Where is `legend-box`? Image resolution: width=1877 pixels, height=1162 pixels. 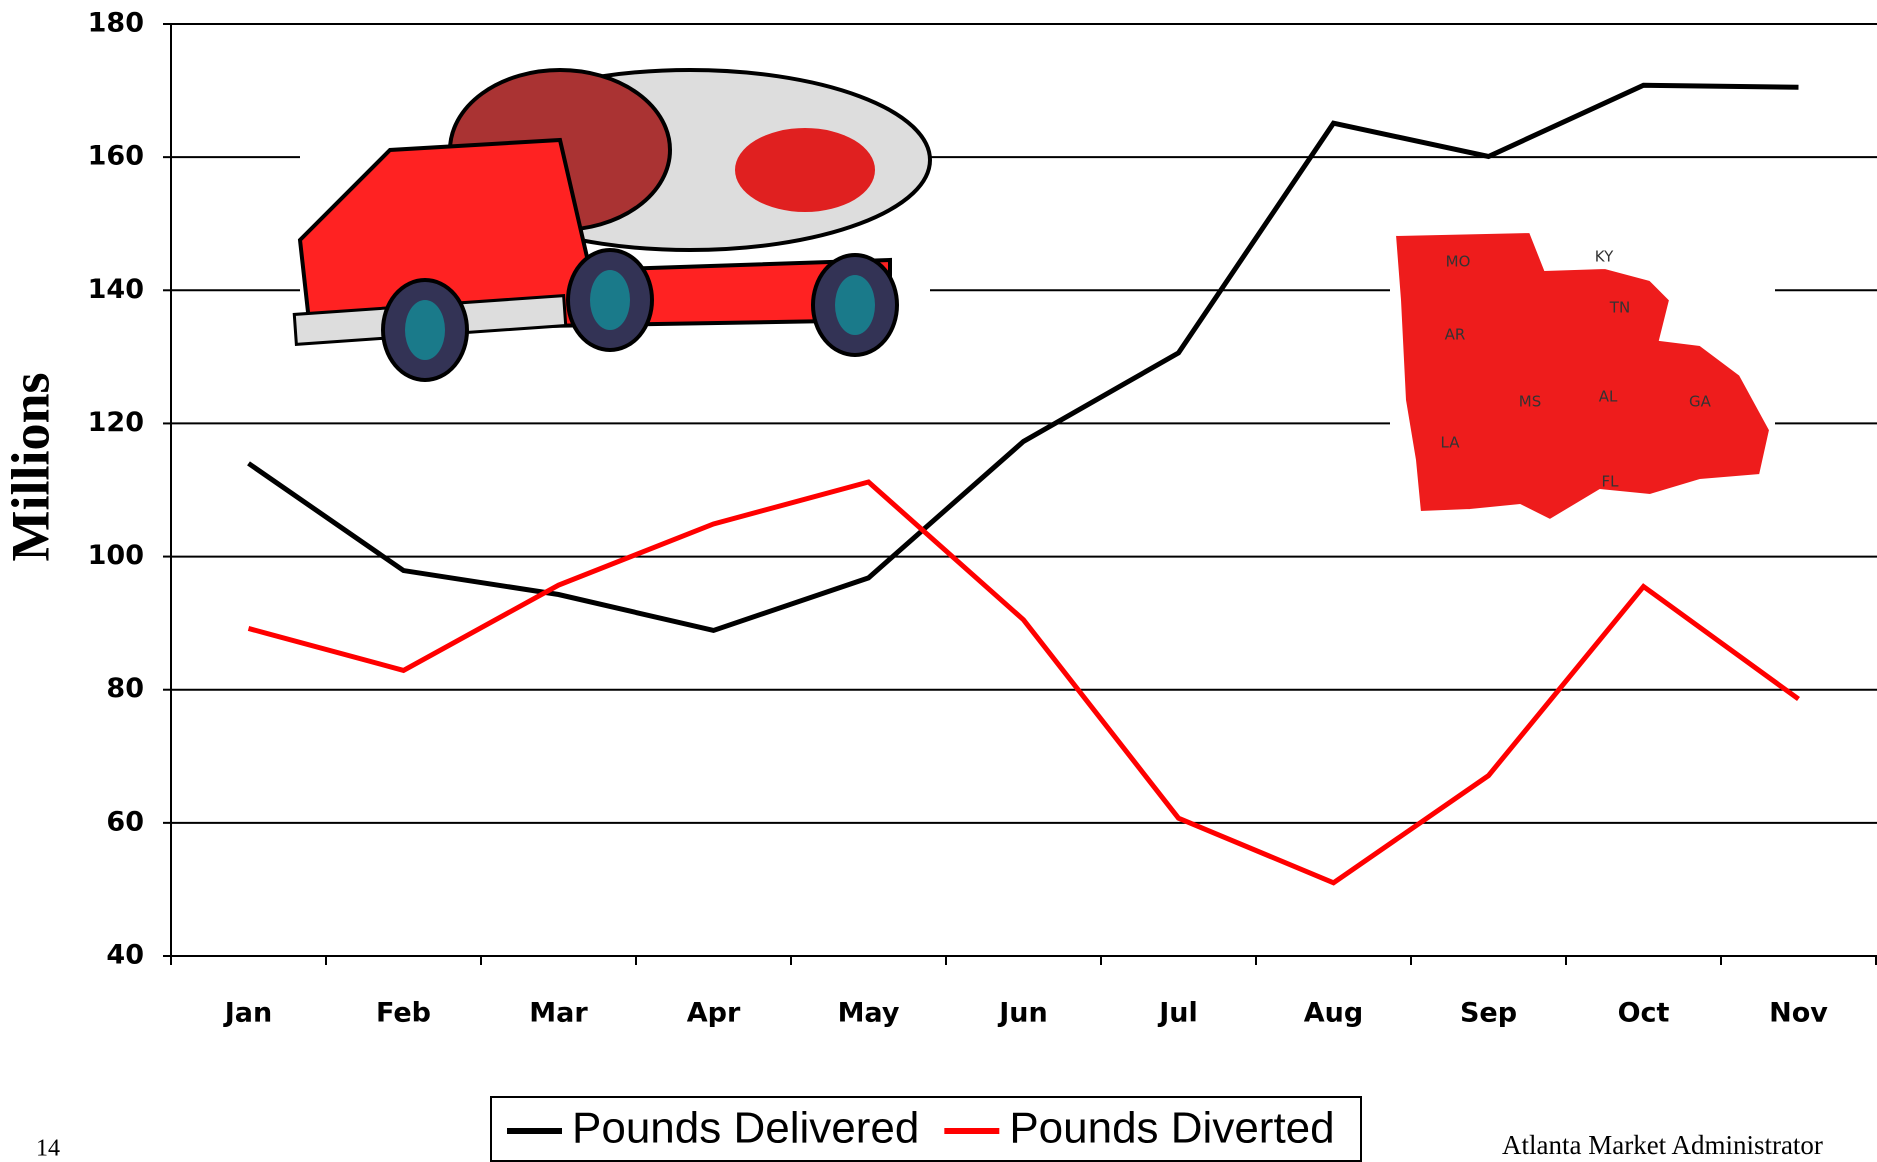 legend-box is located at coordinates (926, 1129).